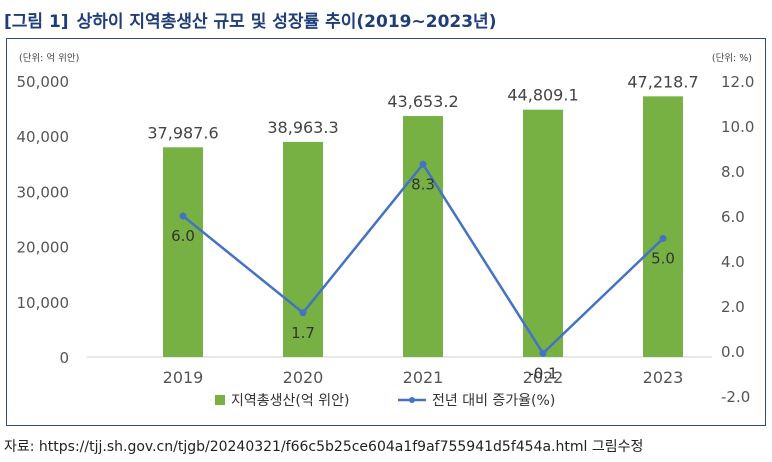 This screenshot has height=462, width=772. I want to click on x-axis-tick-label: 2022, so click(543, 377).